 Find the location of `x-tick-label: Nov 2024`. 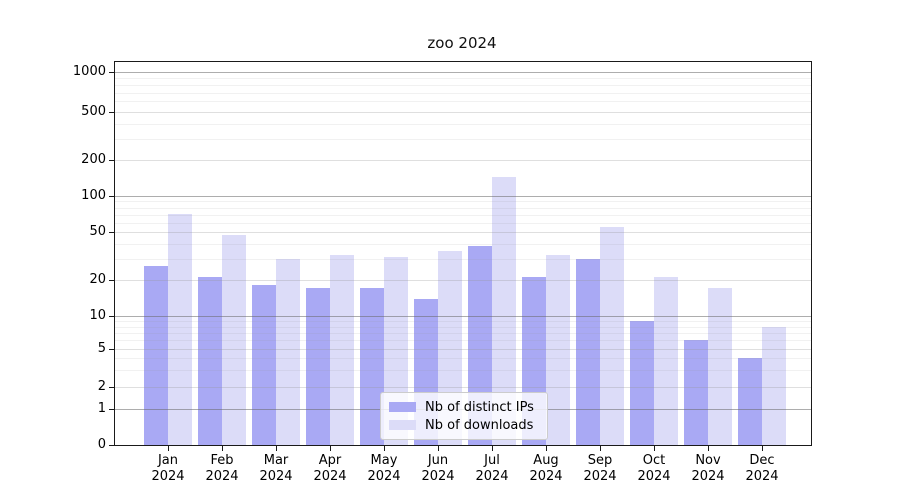

x-tick-label: Nov 2024 is located at coordinates (708, 468).